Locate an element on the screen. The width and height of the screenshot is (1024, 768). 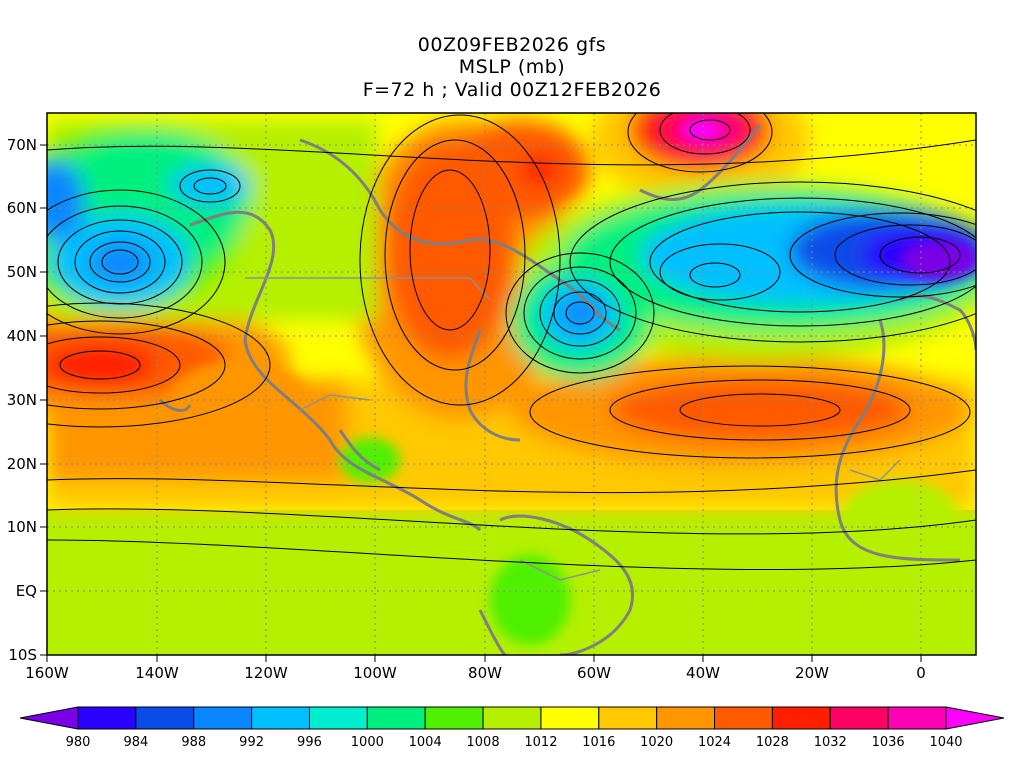
colorbar-label: 992 is located at coordinates (251, 742).